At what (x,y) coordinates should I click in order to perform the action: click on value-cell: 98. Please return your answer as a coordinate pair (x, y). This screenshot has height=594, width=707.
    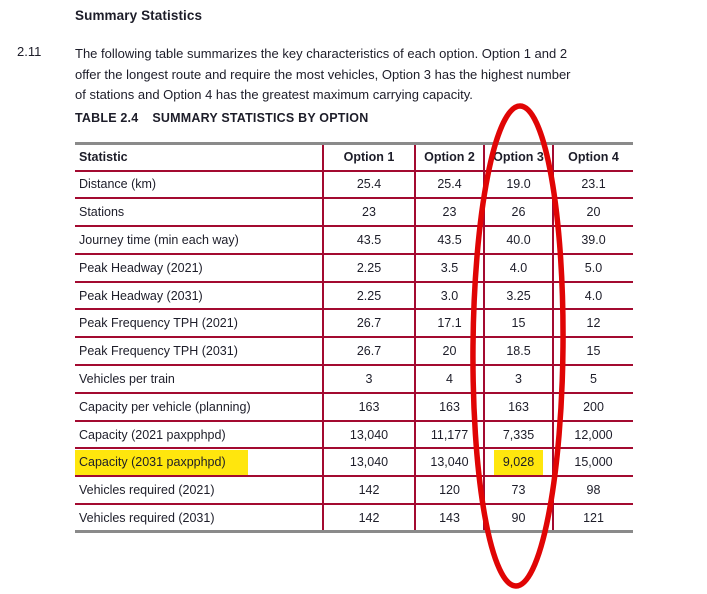
    Looking at the image, I should click on (592, 491).